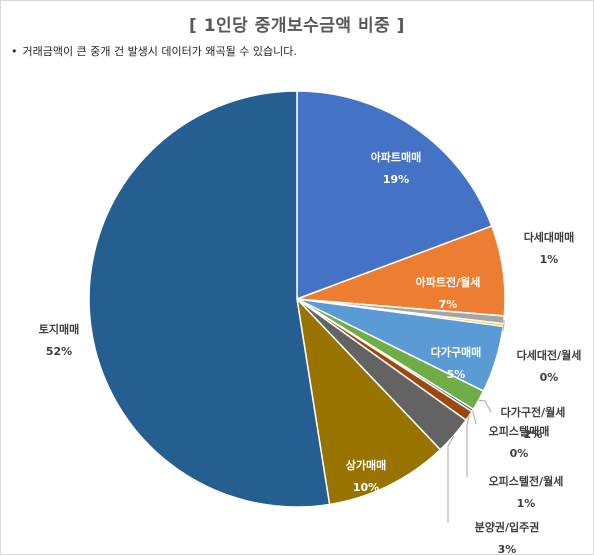  Describe the element at coordinates (549, 259) in the screenshot. I see `slice-label-percent-3: 1%` at that location.